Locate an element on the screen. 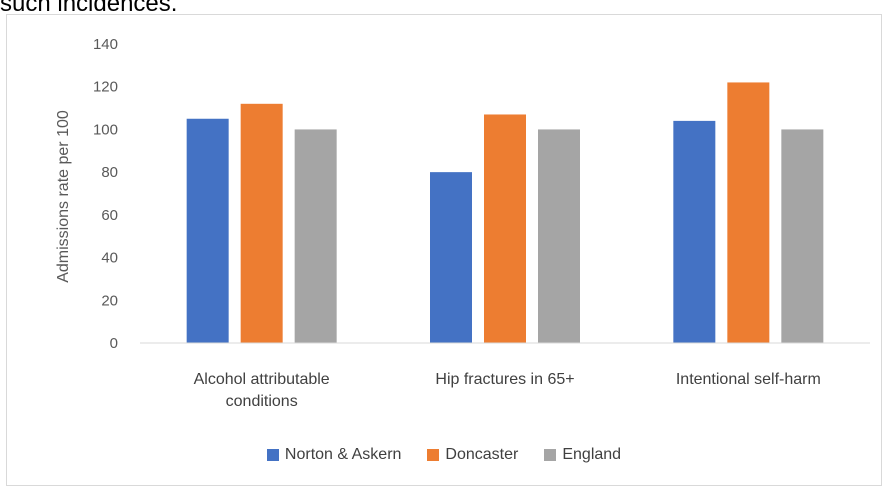  category-label-1-0: Hip fractures in 65+ is located at coordinates (504, 379).